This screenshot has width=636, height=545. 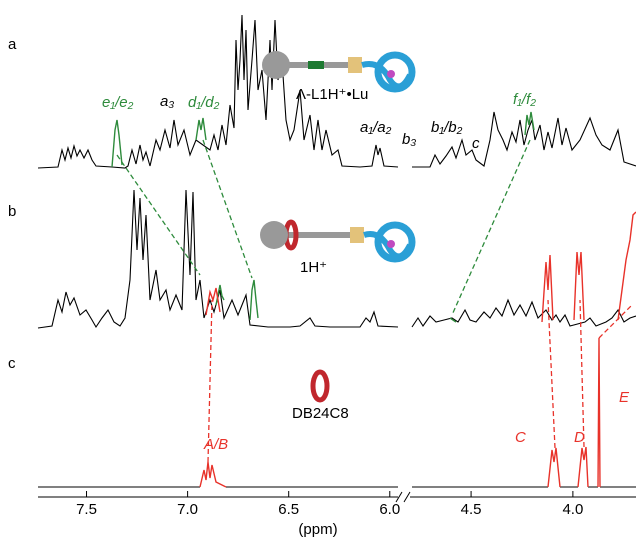 I want to click on peak-label: b₃, so click(x=409, y=139).